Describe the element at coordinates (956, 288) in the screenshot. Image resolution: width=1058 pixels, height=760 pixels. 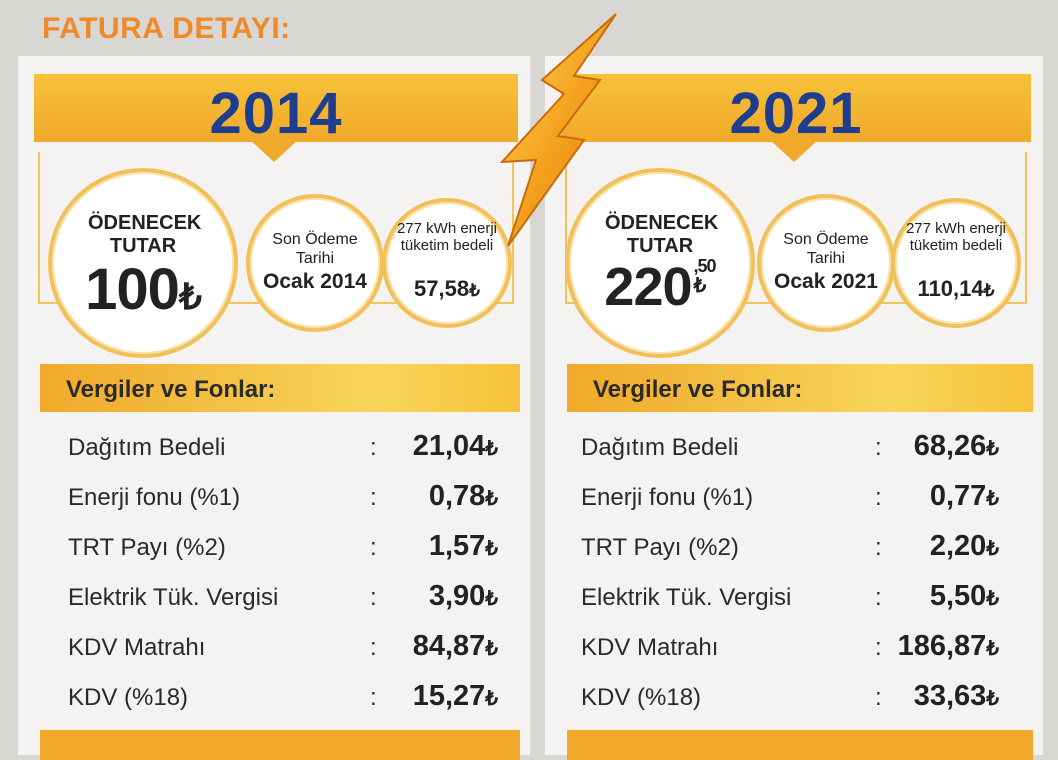
I see `energy-amount: 110,14₺` at that location.